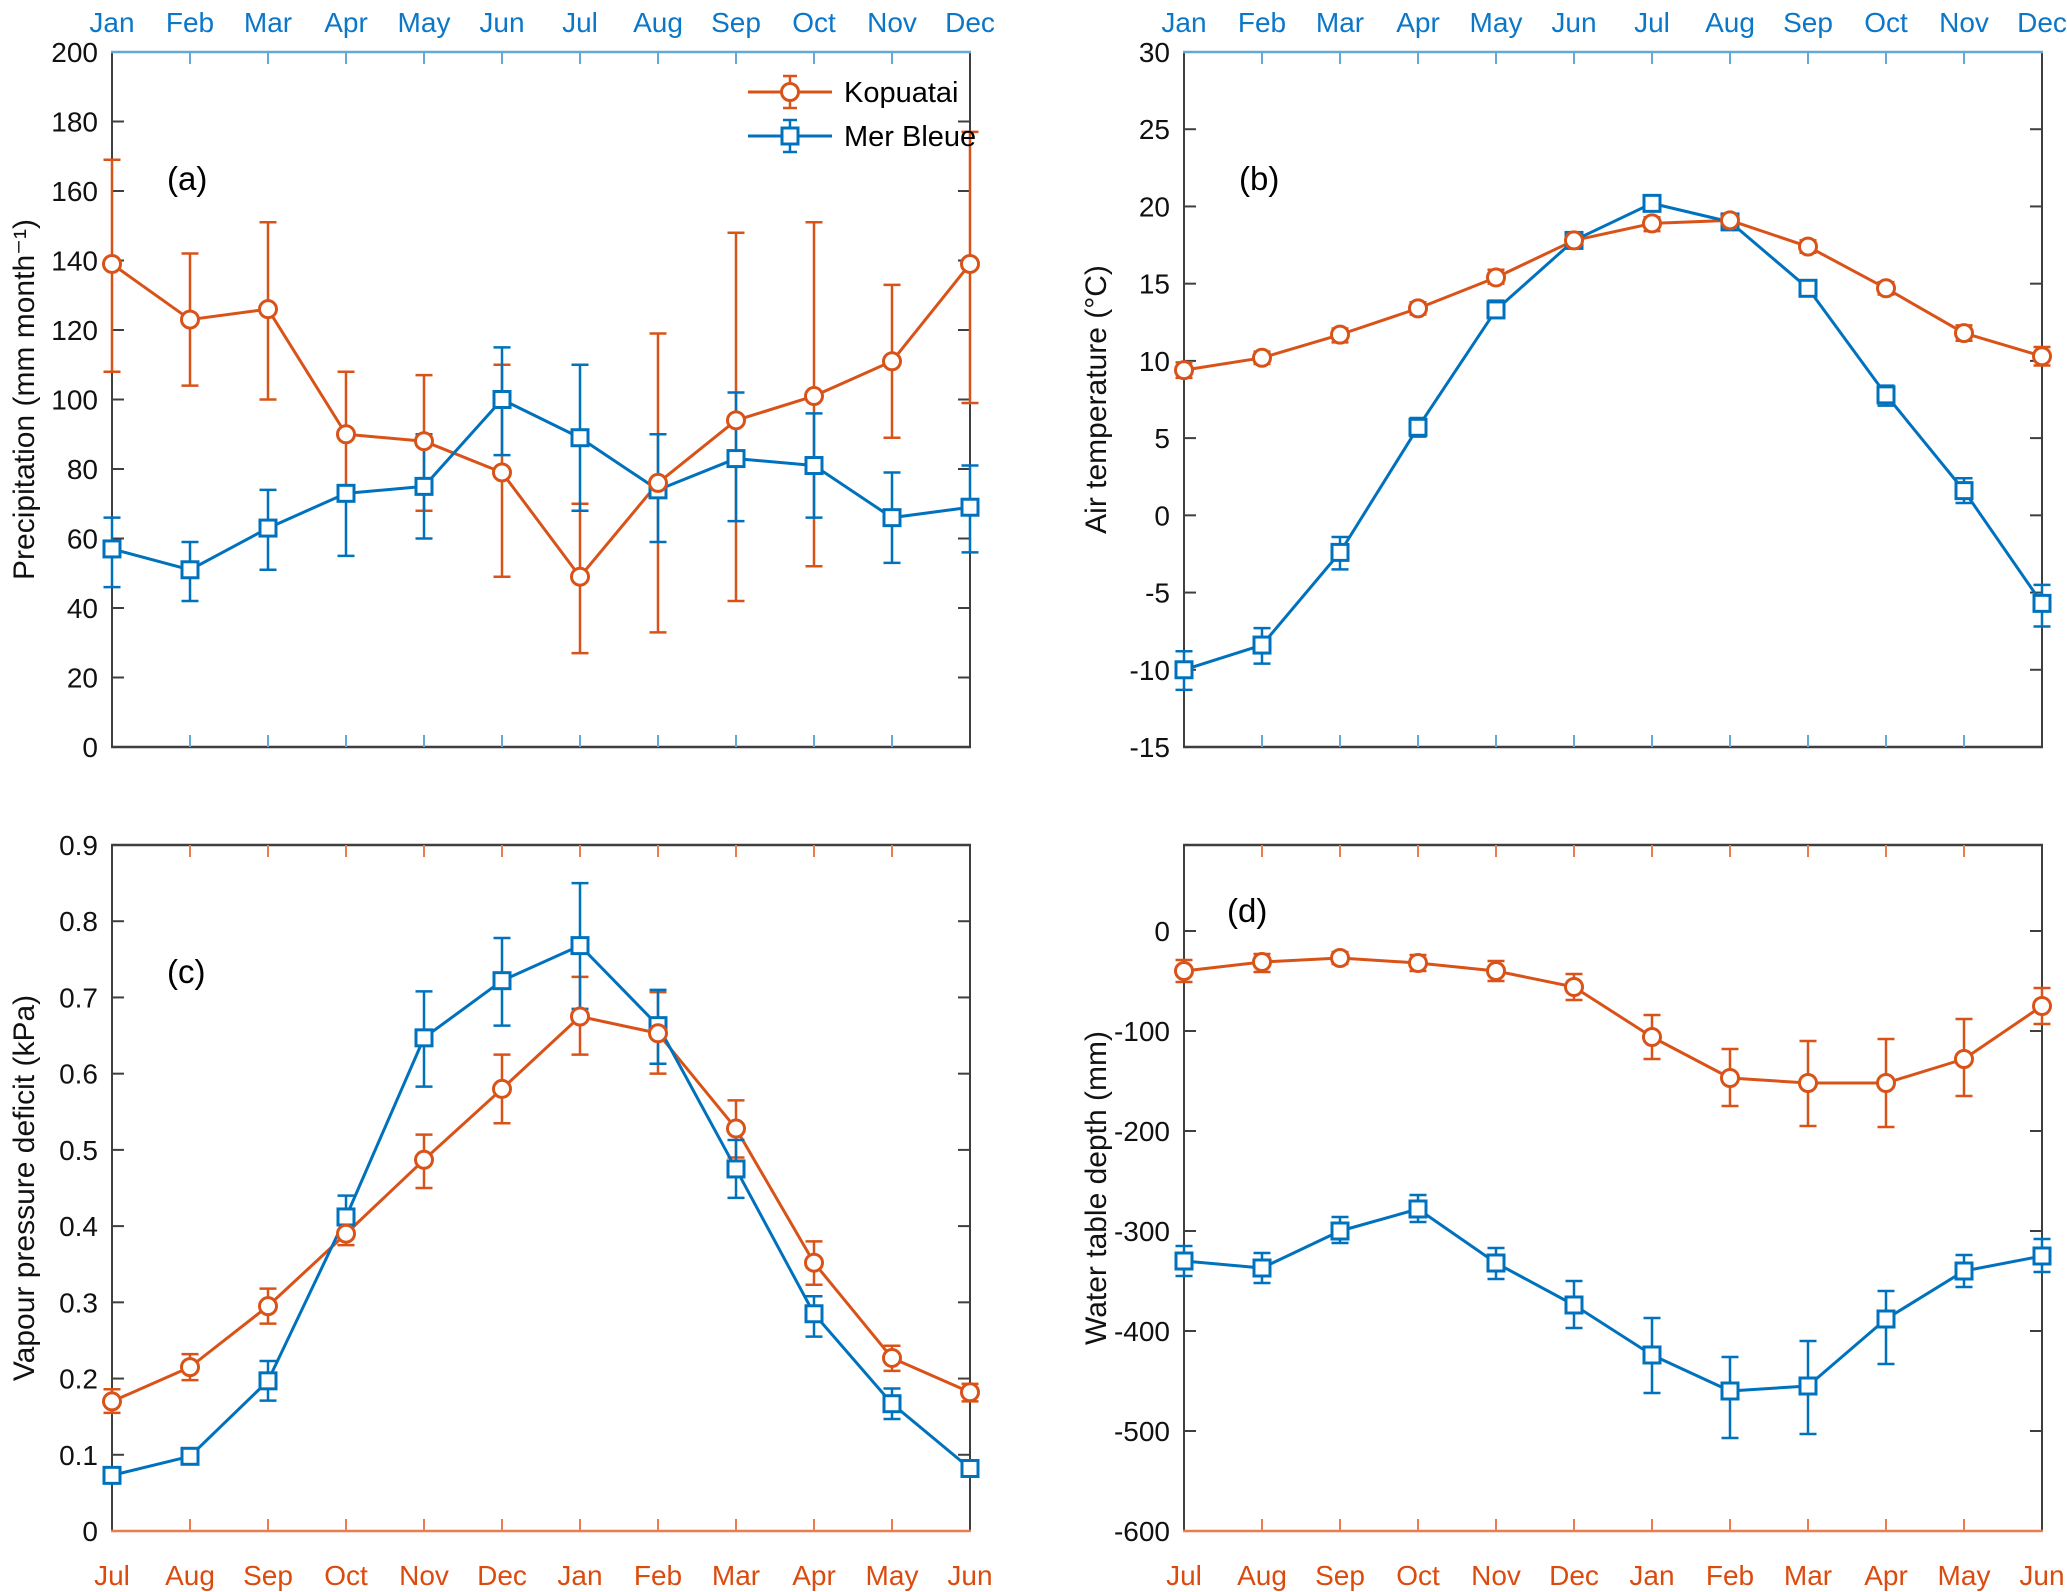 Image resolution: width=2067 pixels, height=1592 pixels. What do you see at coordinates (24, 1188) in the screenshot?
I see `y-axis-label: Vapour pressure deficit (kPa)` at bounding box center [24, 1188].